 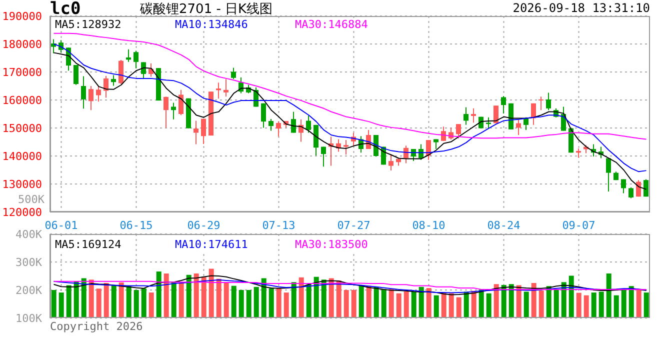 I want to click on y-tick-label: 100K, so click(x=29, y=318).